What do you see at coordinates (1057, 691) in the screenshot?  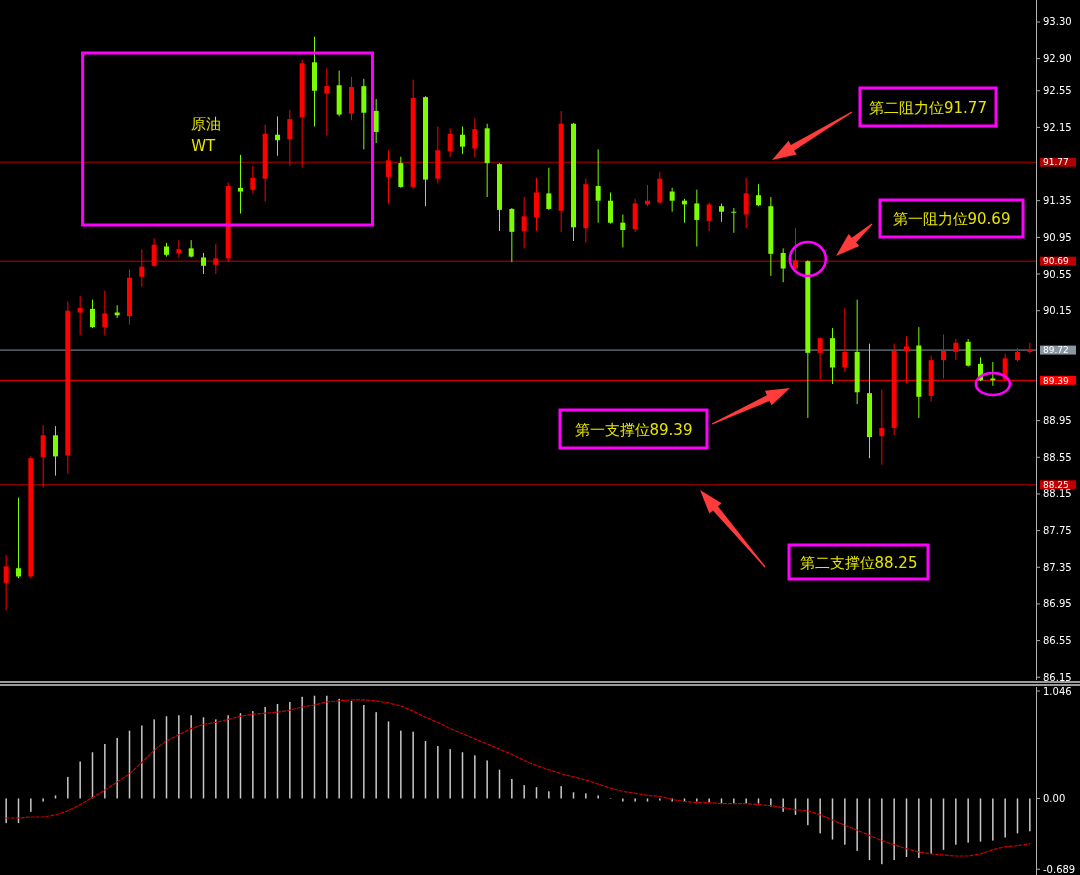 I see `y-tick-label: 1.046` at bounding box center [1057, 691].